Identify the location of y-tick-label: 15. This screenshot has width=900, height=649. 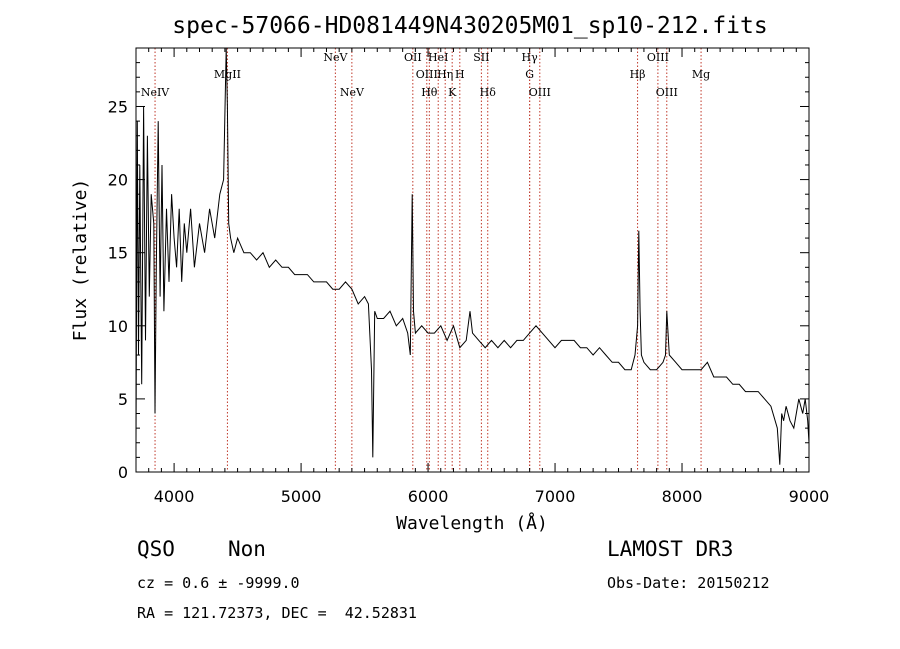
(118, 253).